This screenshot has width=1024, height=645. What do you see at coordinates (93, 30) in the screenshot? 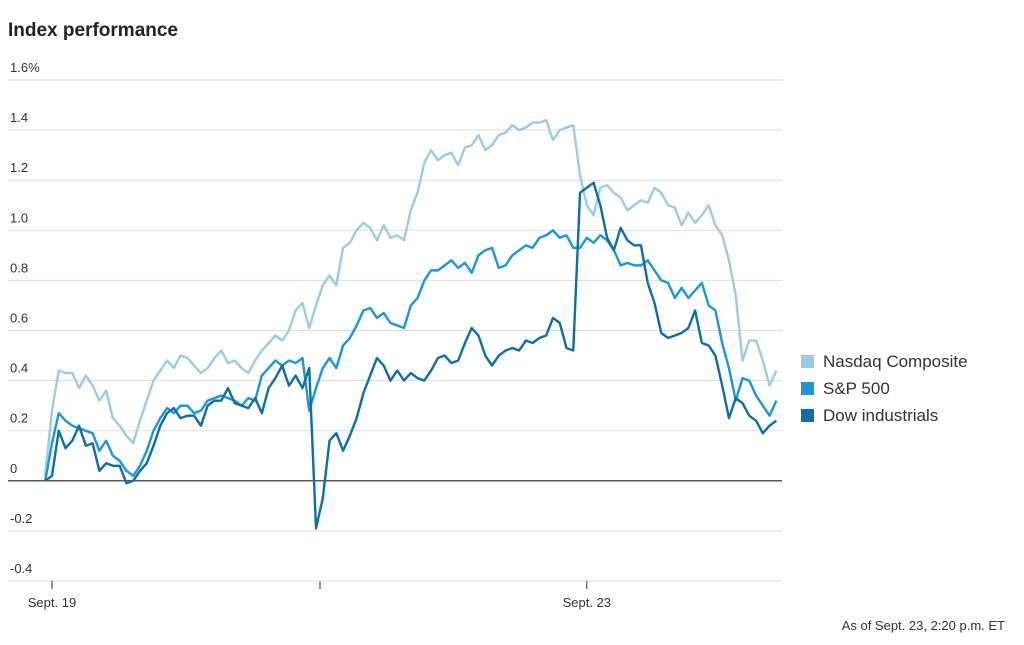
I see `chart-title: Index performance` at bounding box center [93, 30].